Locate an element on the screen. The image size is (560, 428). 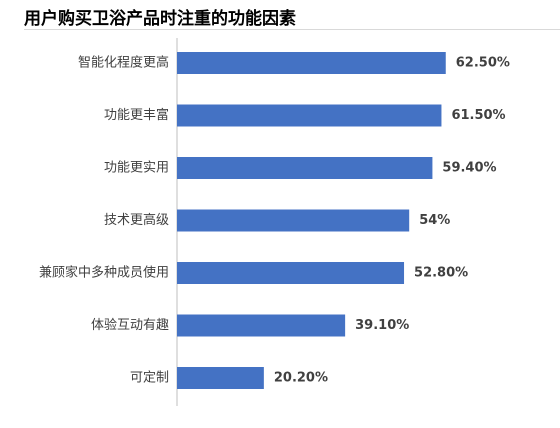
value-label: 62.50% is located at coordinates (483, 63).